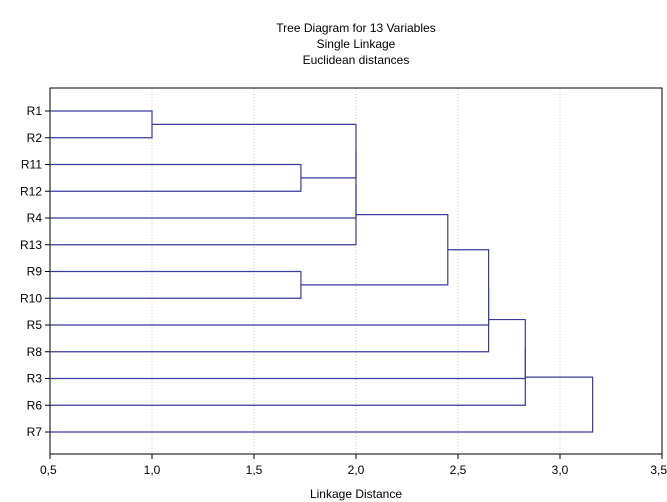  Describe the element at coordinates (31, 191) in the screenshot. I see `leaf-label: R12` at that location.